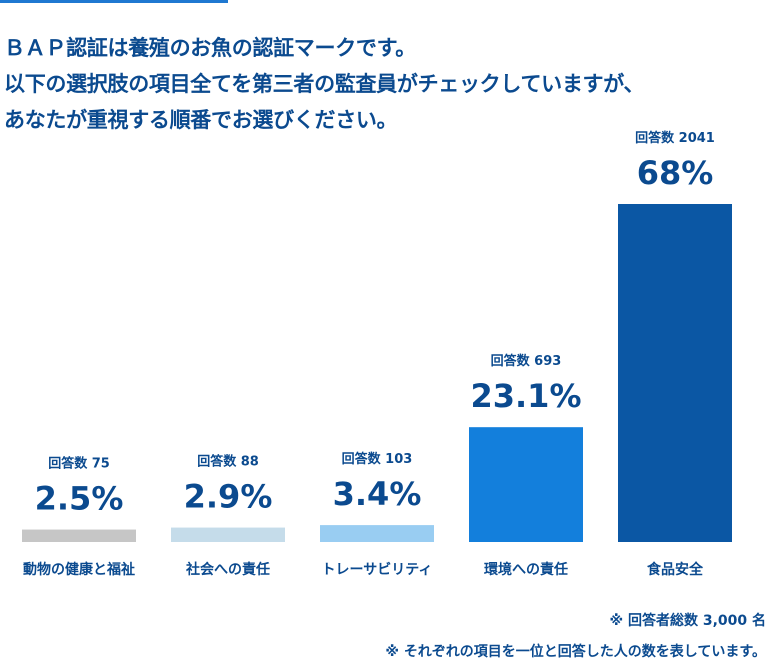 The height and width of the screenshot is (666, 780). Describe the element at coordinates (377, 459) in the screenshot. I see `data-label-count: 回答数 103` at that location.